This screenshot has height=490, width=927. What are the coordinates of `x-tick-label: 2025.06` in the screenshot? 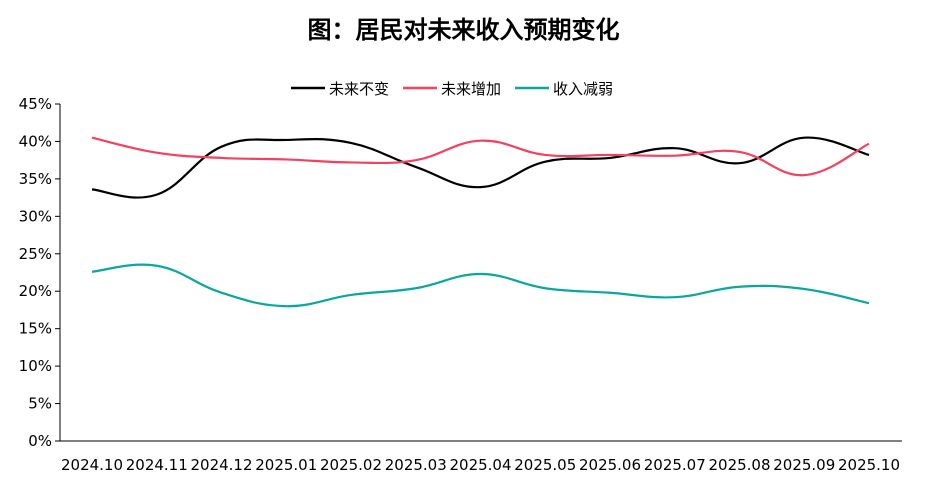 It's located at (610, 465).